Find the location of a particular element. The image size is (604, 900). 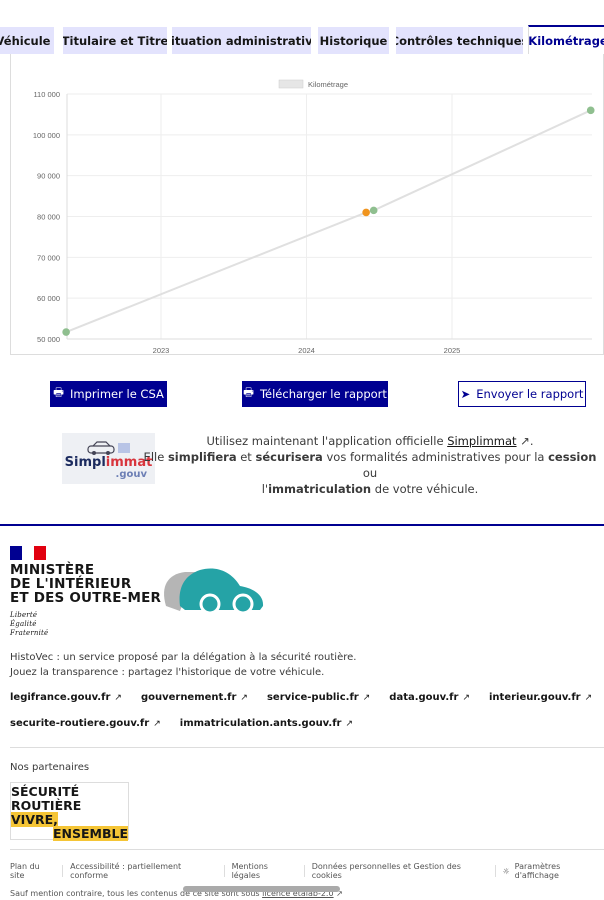

x-tick-label: 2025 is located at coordinates (452, 350).